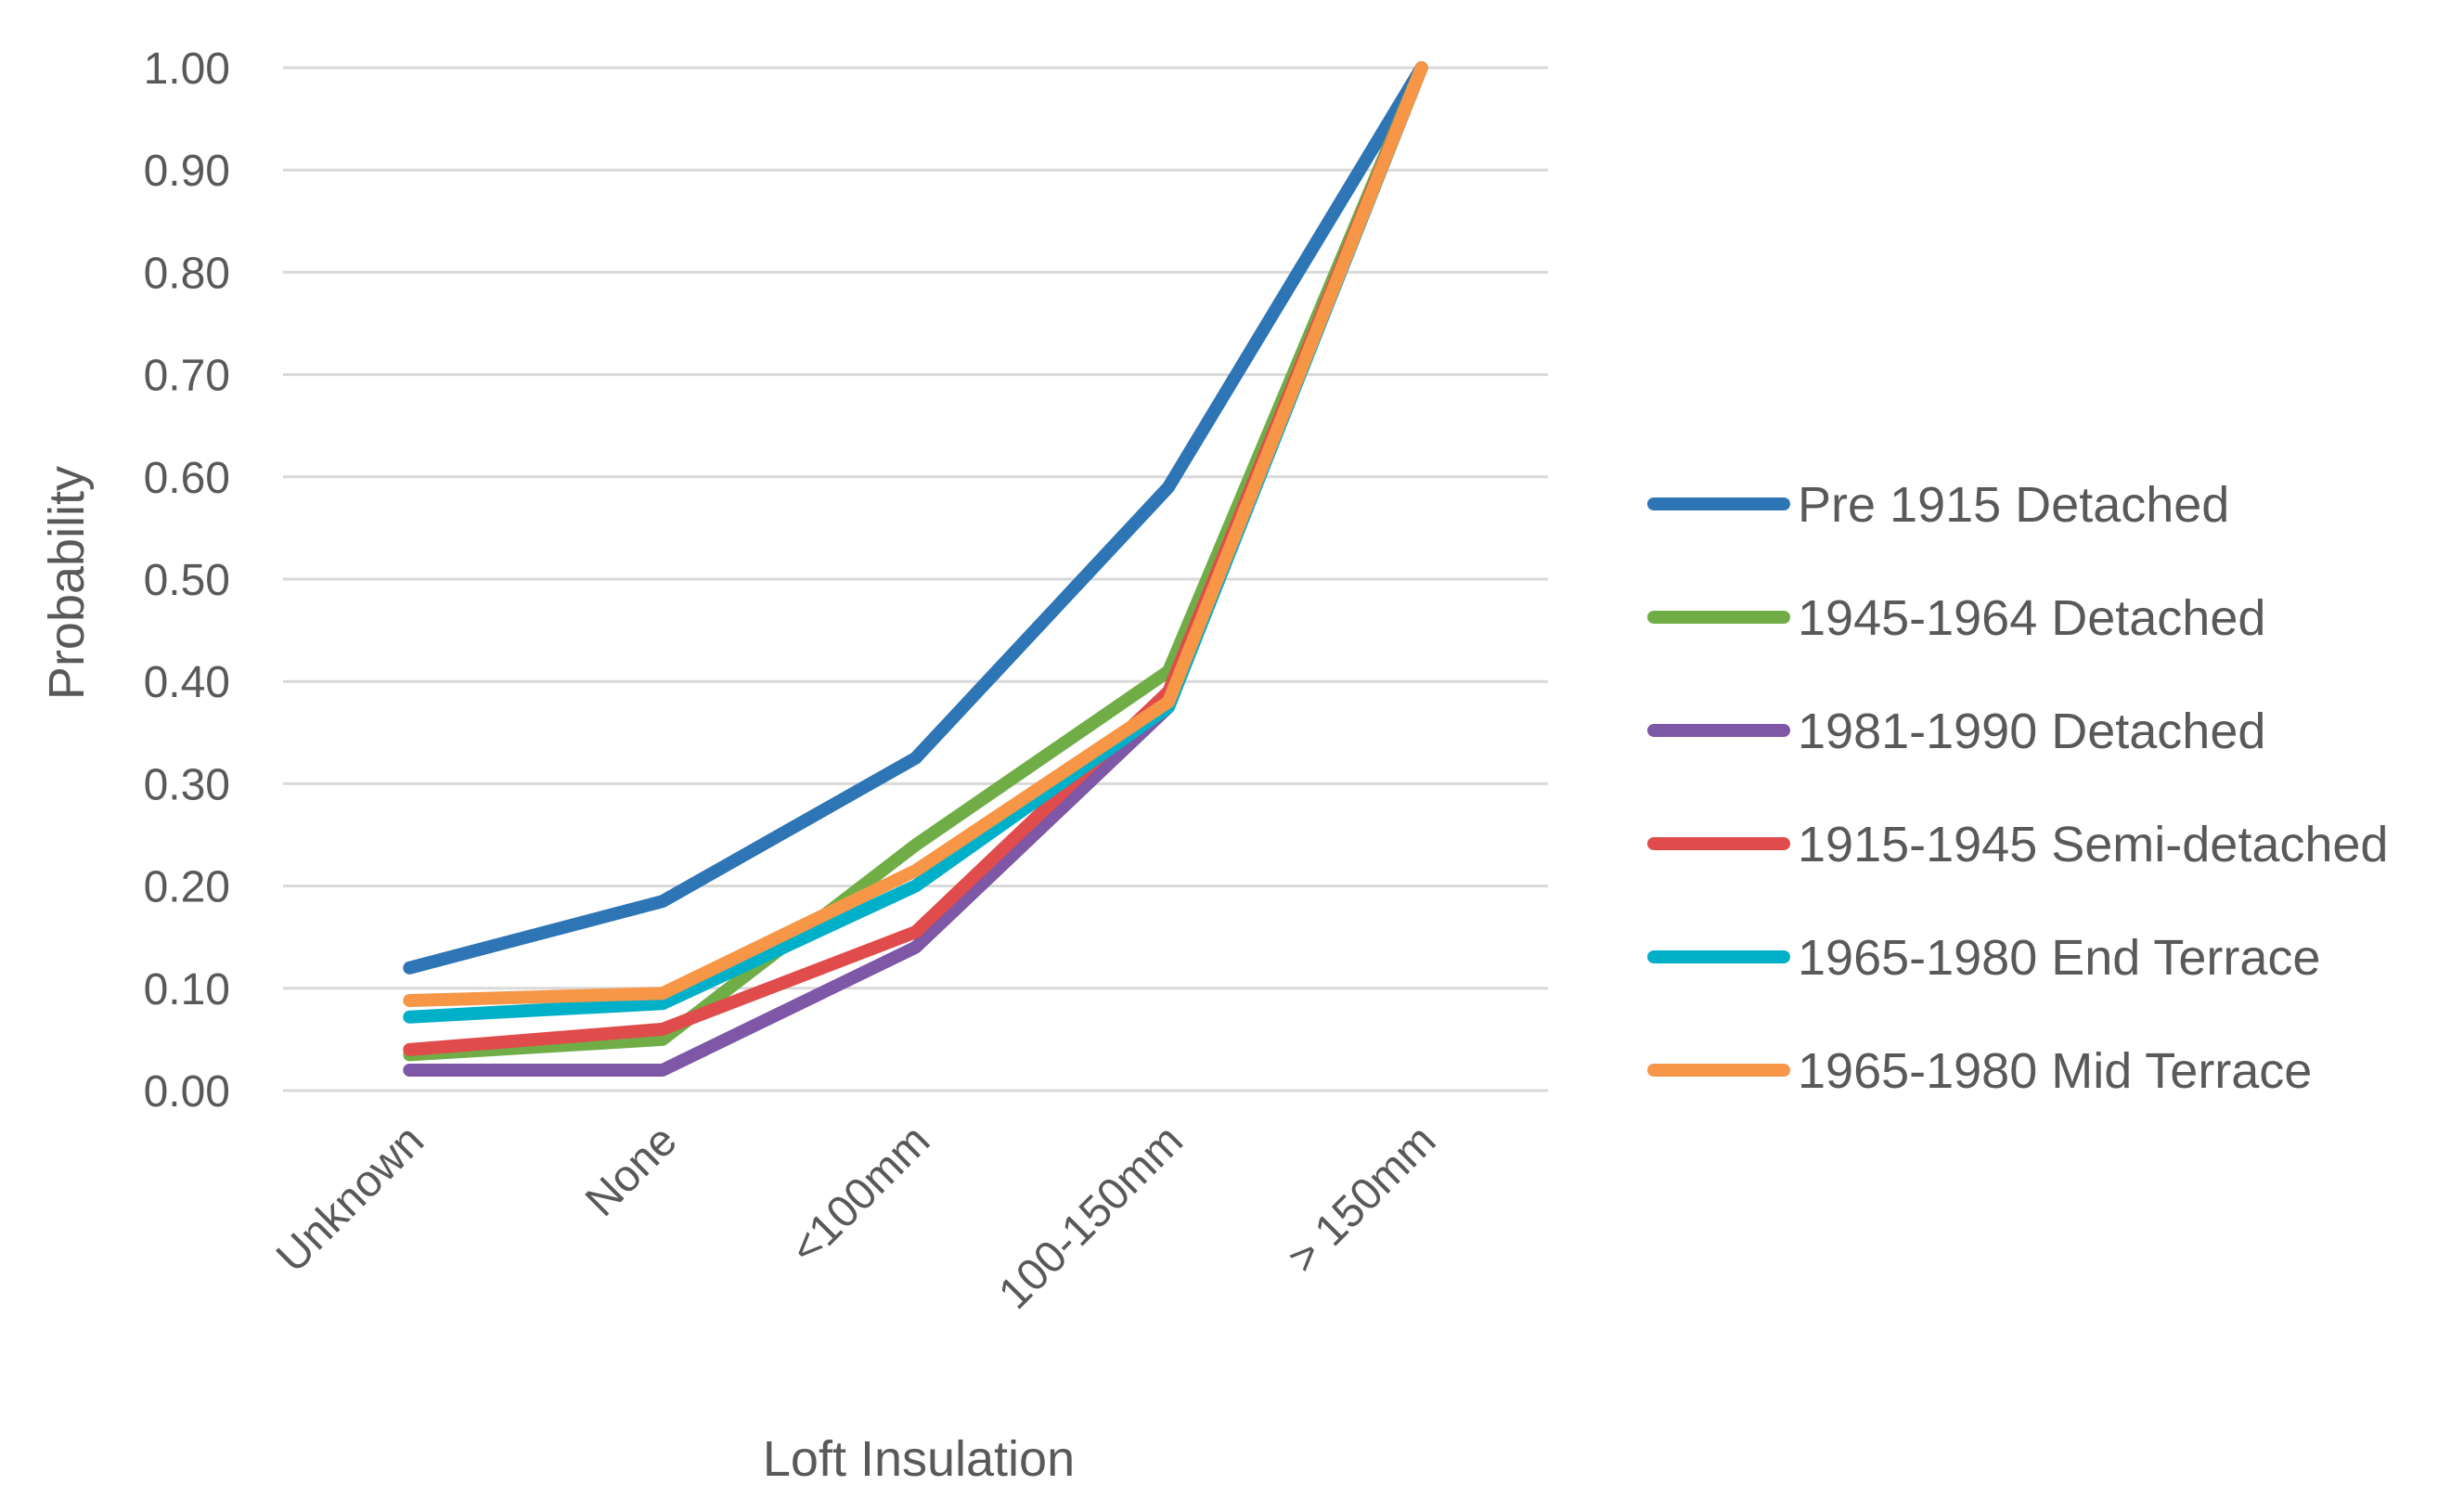 The width and height of the screenshot is (2464, 1511). Describe the element at coordinates (350, 1199) in the screenshot. I see `x-tick-label: Unknown` at that location.